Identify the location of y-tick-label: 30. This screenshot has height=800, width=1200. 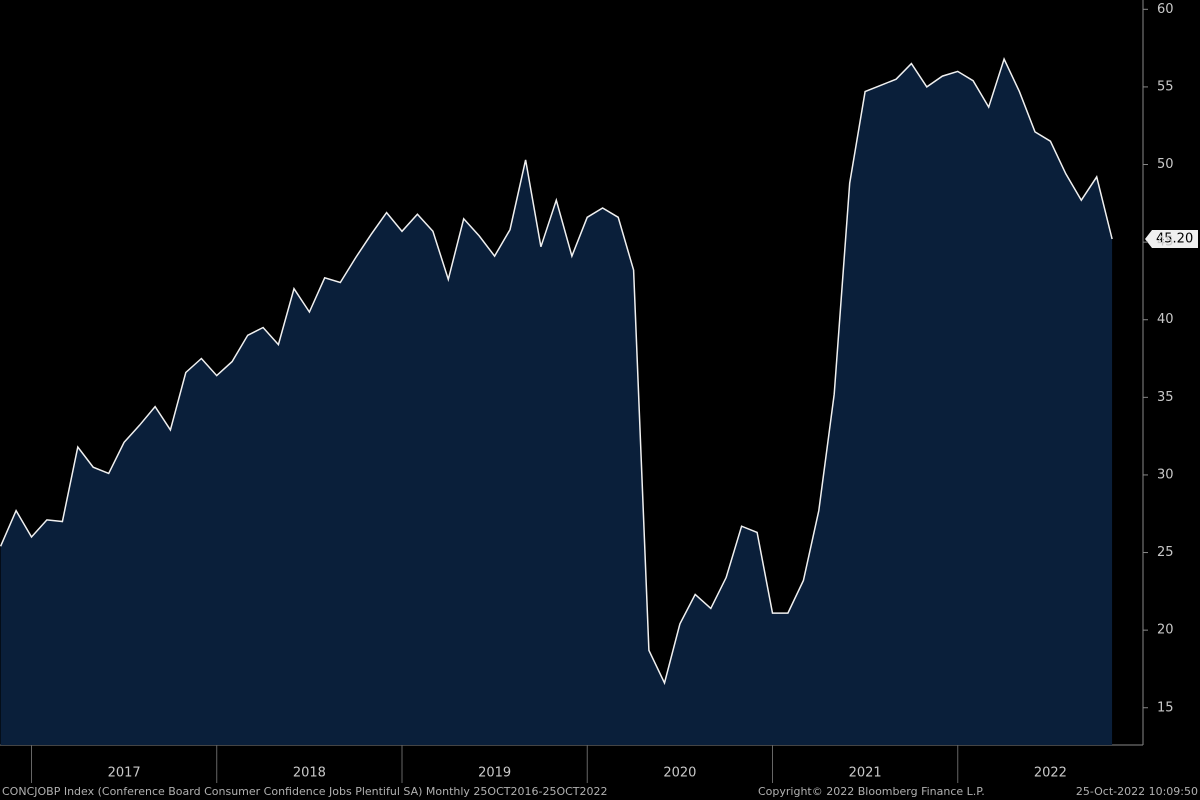
(1165, 474).